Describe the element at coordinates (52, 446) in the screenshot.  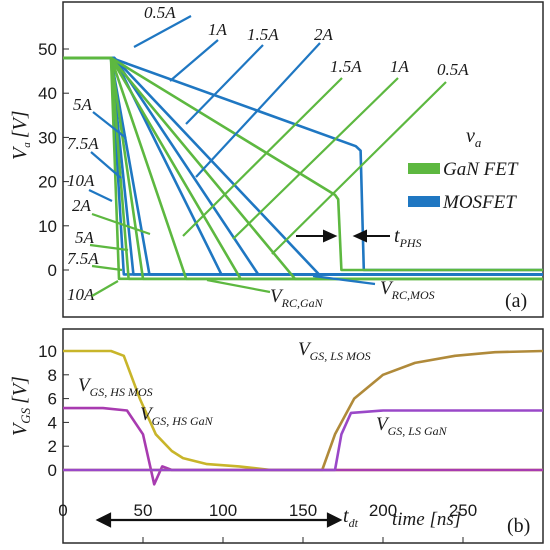
I see `panel-b-ytick-label: 2` at that location.